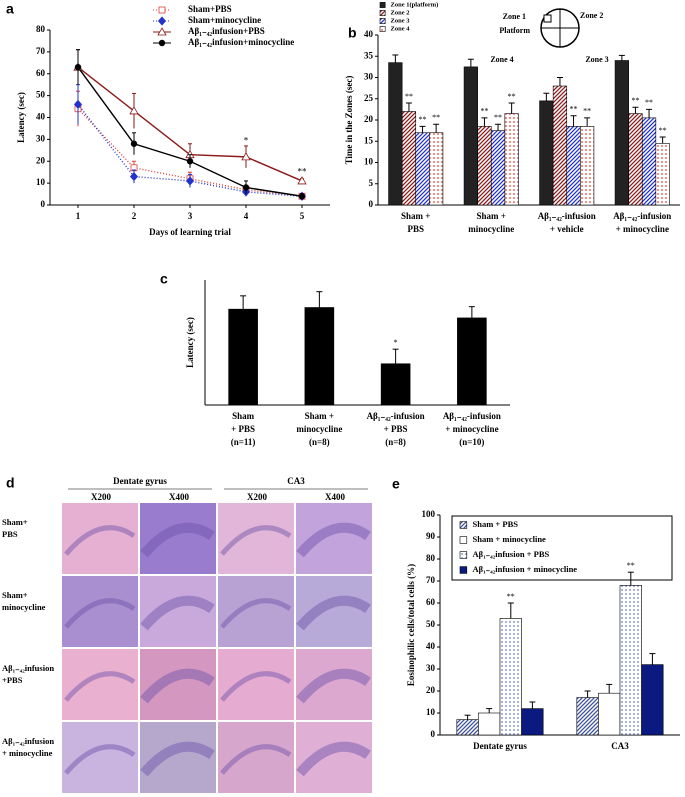 This screenshot has width=685, height=797. What do you see at coordinates (164, 279) in the screenshot?
I see `panel-label: c` at bounding box center [164, 279].